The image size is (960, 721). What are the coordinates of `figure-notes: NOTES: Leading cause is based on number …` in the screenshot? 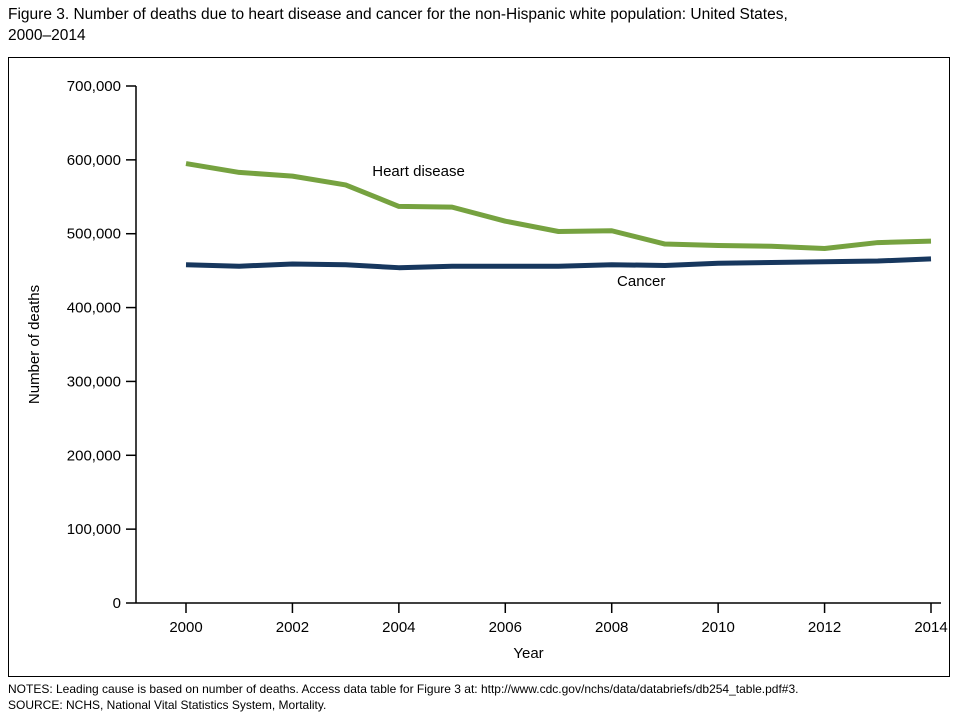 It's located at (480, 698).